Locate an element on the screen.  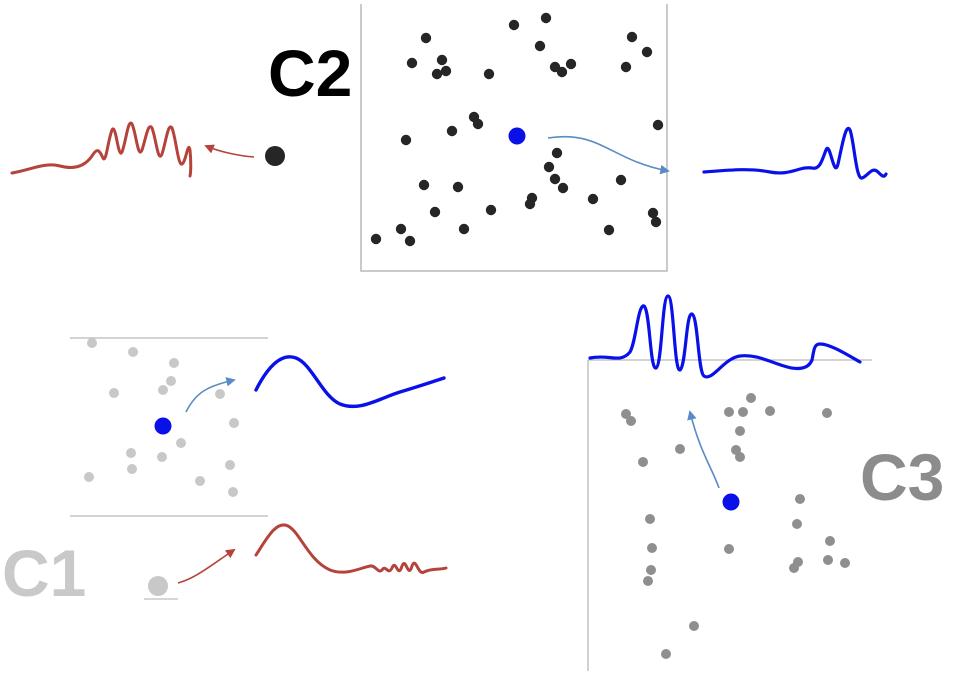
c3-source-dot is located at coordinates (731, 502).